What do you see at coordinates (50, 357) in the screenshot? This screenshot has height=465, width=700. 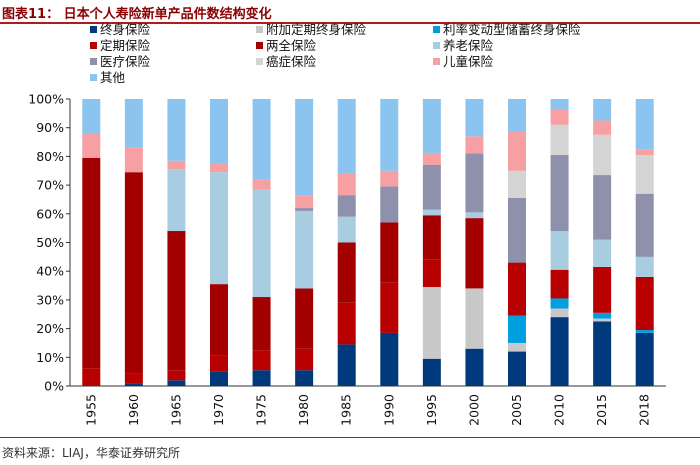 I see `y-tick-label: 10%` at bounding box center [50, 357].